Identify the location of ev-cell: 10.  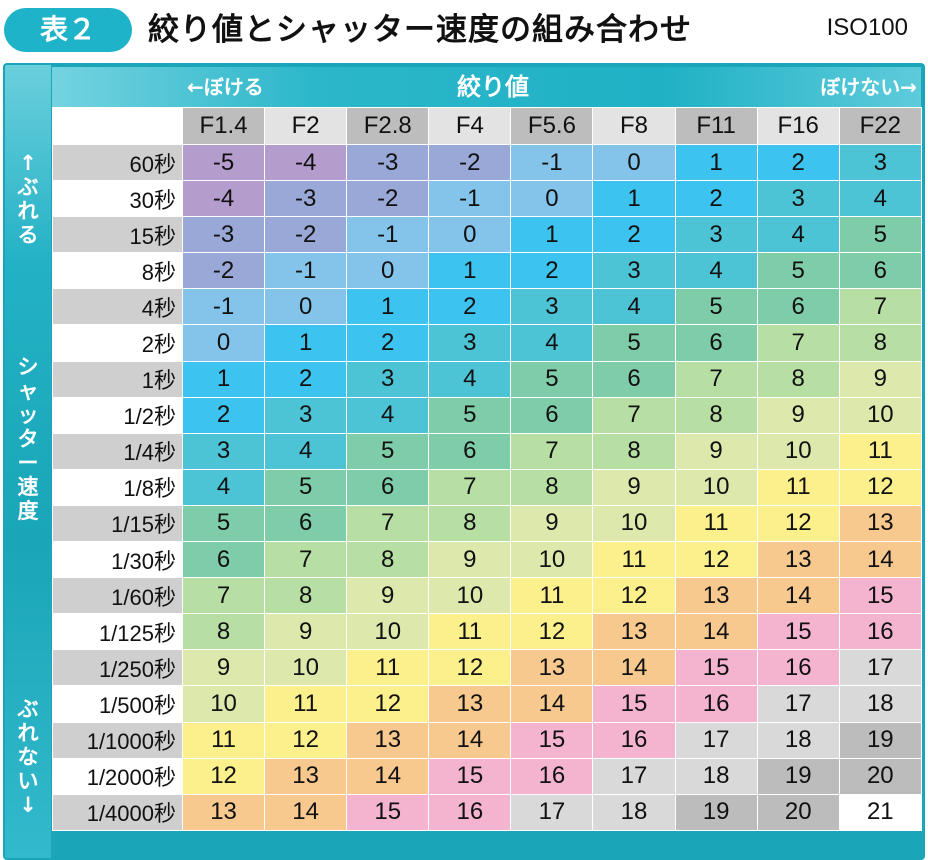
(552, 560).